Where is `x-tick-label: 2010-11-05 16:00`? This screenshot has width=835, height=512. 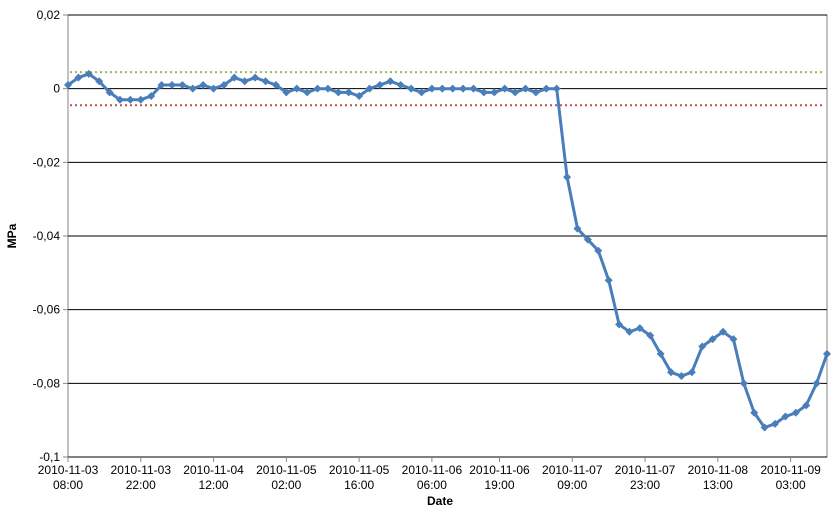 x-tick-label: 2010-11-05 16:00 is located at coordinates (359, 477).